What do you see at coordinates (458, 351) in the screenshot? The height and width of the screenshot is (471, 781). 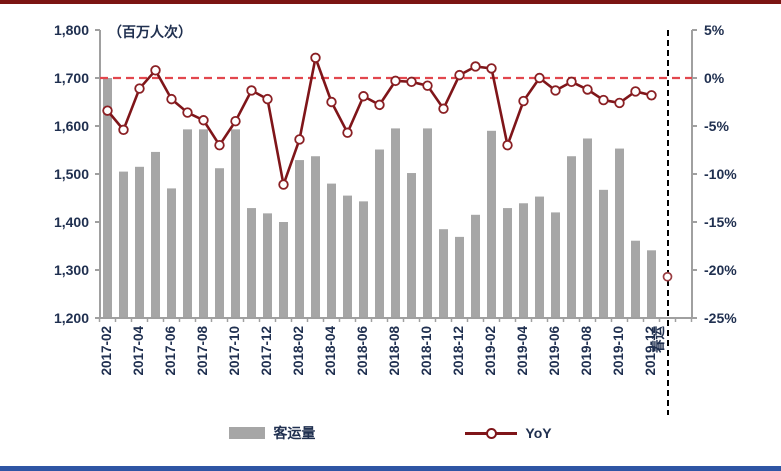 I see `x-axis-label: 2018-12` at bounding box center [458, 351].